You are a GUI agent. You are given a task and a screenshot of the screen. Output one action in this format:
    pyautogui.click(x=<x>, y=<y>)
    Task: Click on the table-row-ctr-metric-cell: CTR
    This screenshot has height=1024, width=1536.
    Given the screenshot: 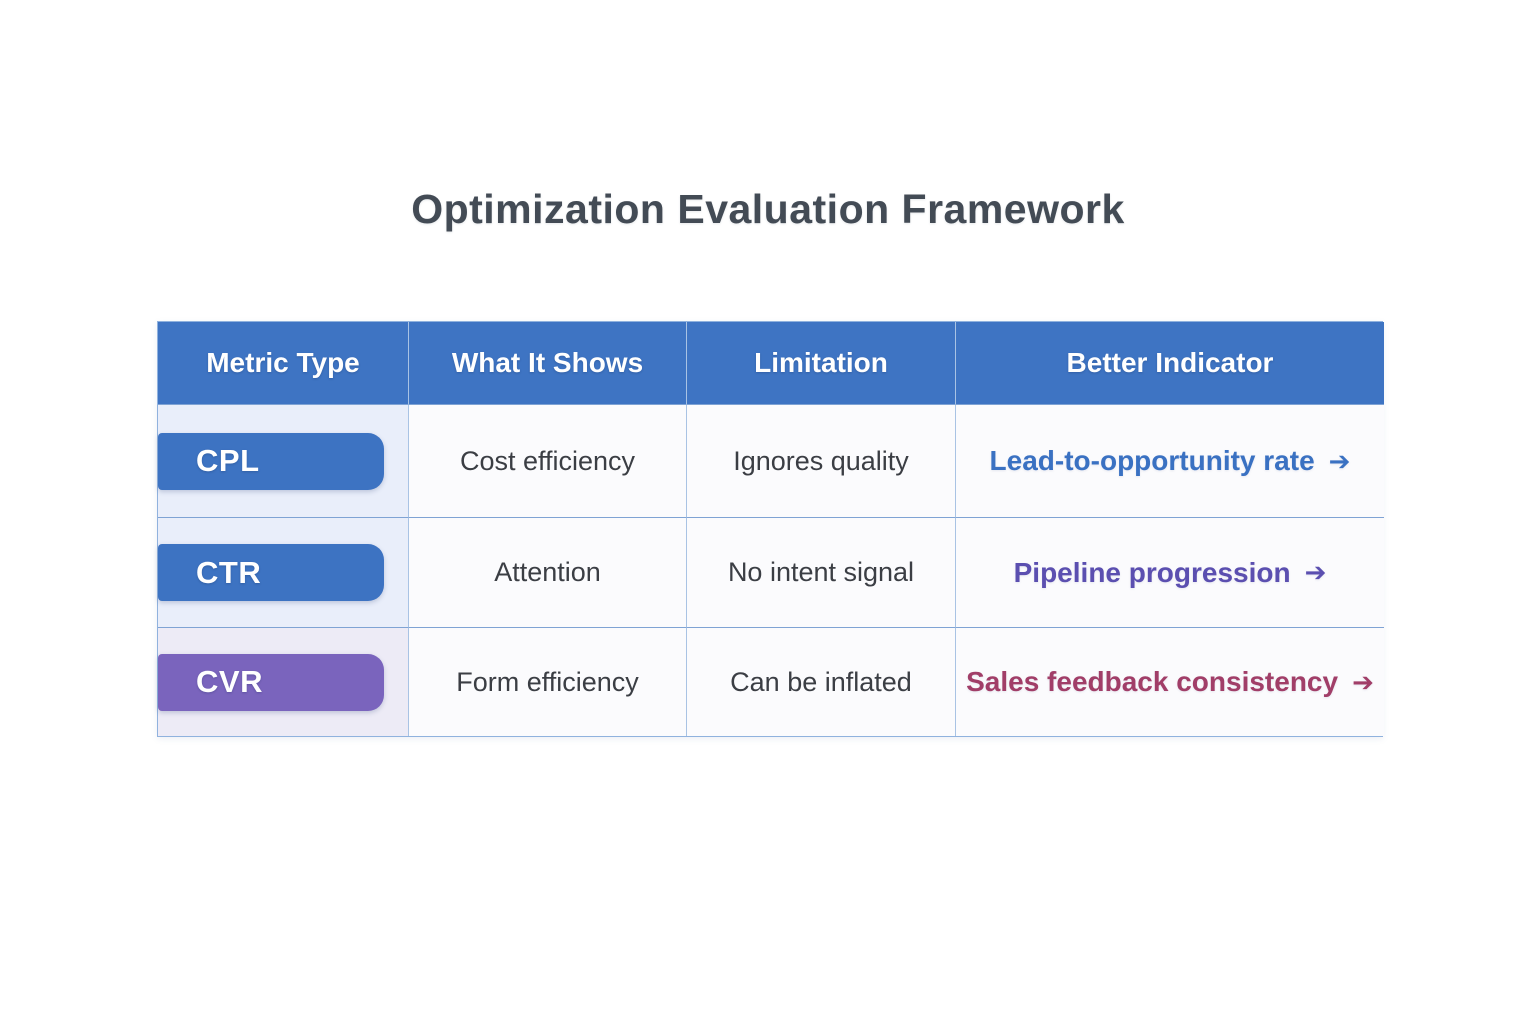 What is the action you would take?
    pyautogui.click(x=283, y=573)
    